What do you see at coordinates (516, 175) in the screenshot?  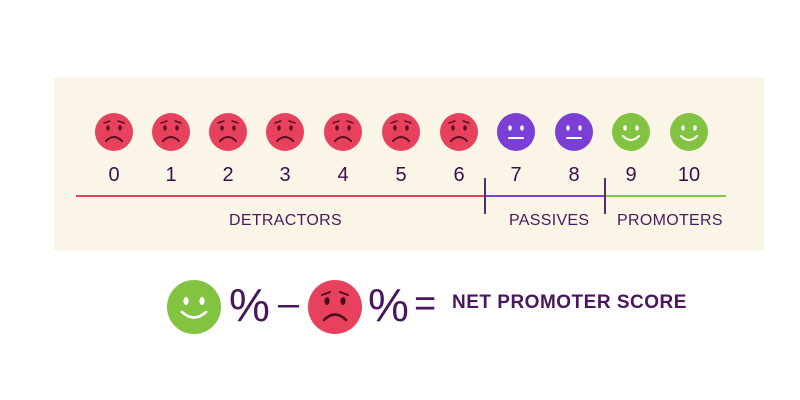 I see `score-label-7: 7` at bounding box center [516, 175].